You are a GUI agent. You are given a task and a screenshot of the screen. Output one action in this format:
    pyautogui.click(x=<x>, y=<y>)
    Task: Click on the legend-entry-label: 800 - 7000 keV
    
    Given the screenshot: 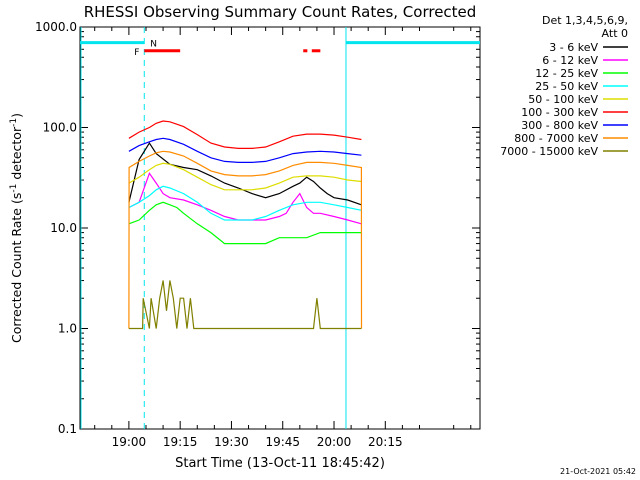 What is the action you would take?
    pyautogui.click(x=556, y=138)
    